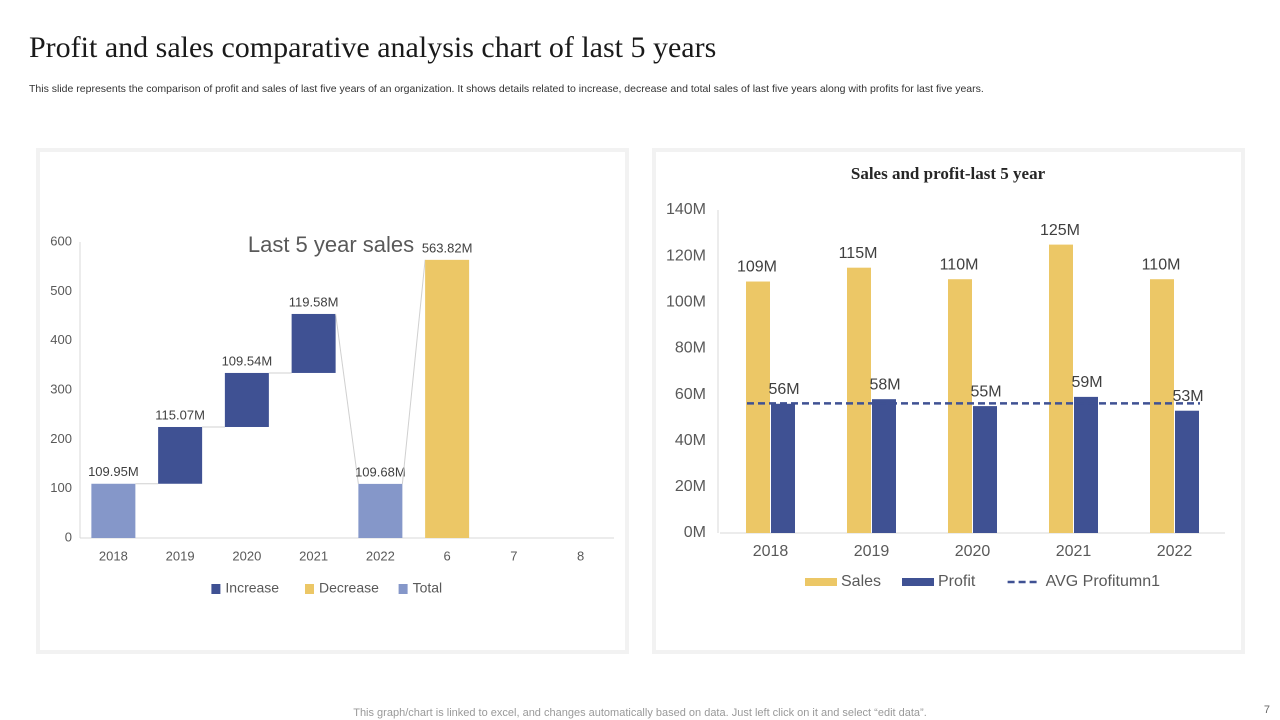 The height and width of the screenshot is (720, 1280). What do you see at coordinates (447, 555) in the screenshot?
I see `x-tick-label: 6` at bounding box center [447, 555].